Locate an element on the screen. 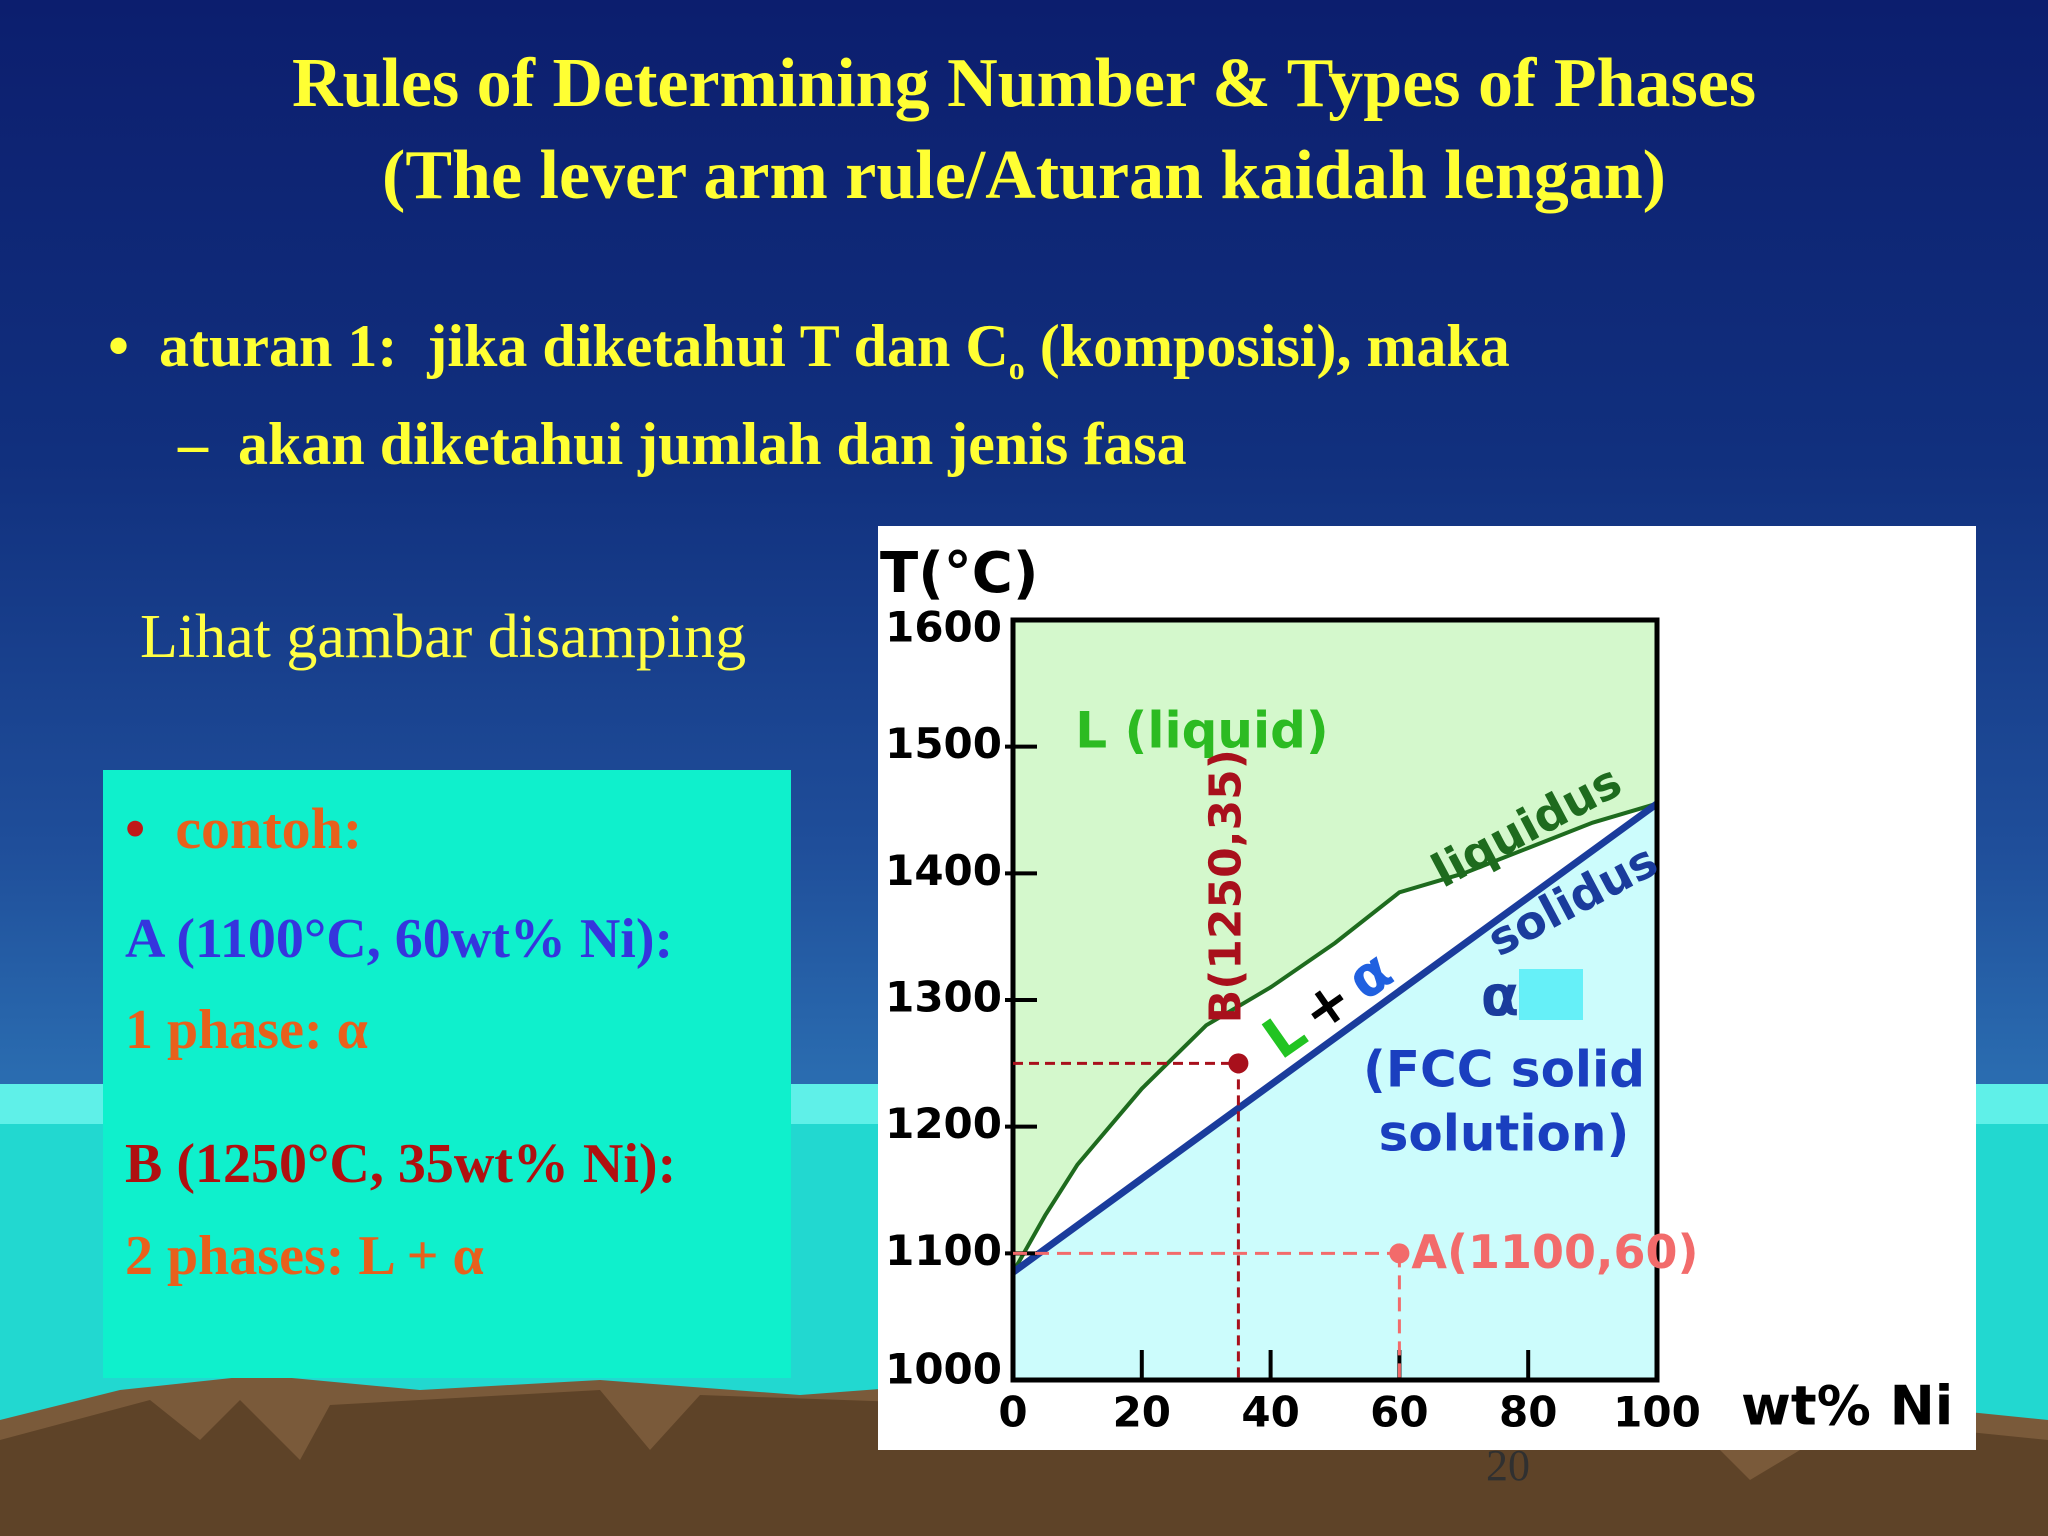 The image size is (2048, 1536). x-tick-label: 80 is located at coordinates (1528, 1412).